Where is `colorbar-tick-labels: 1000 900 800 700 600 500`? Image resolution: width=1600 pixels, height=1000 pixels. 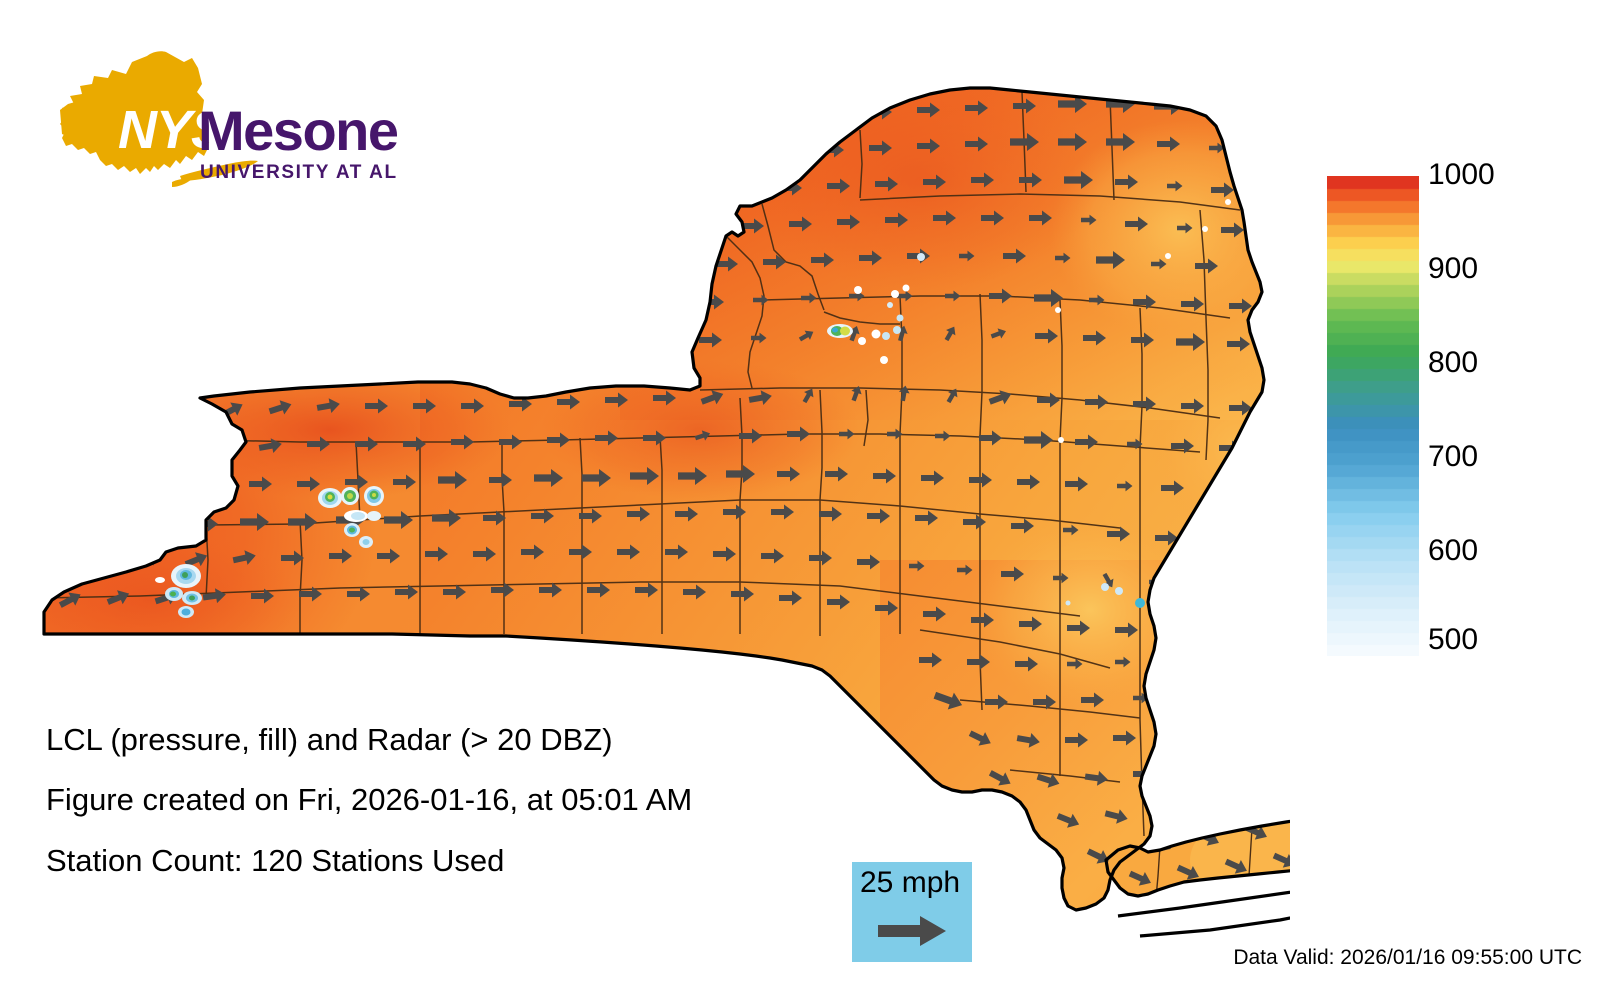
colorbar-tick-labels: 1000 900 800 700 600 500 is located at coordinates (1508, 420).